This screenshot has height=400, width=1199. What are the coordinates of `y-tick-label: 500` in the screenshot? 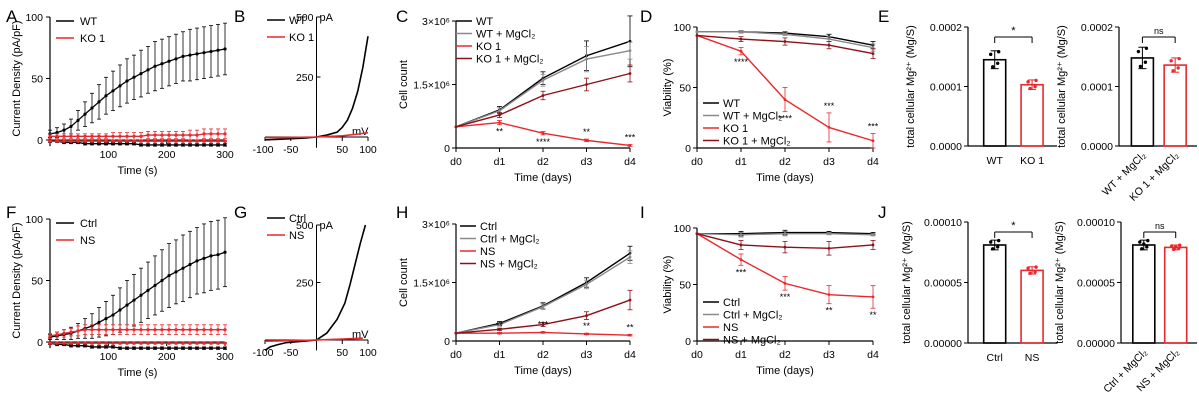 It's located at (305, 226).